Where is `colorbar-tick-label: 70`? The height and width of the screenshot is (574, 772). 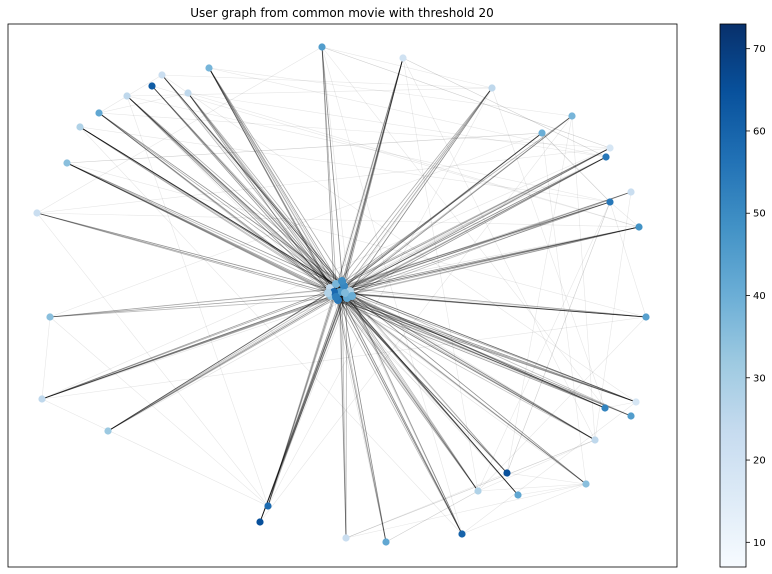
colorbar-tick-label: 70 is located at coordinates (759, 49).